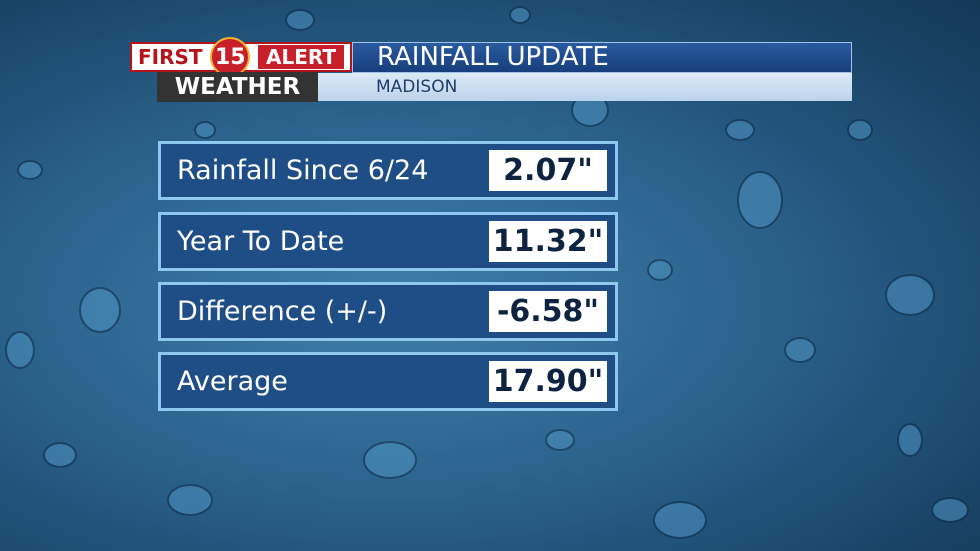 This screenshot has width=980, height=551. Describe the element at coordinates (585, 87) in the screenshot. I see `header-subtitle: MADISON` at that location.